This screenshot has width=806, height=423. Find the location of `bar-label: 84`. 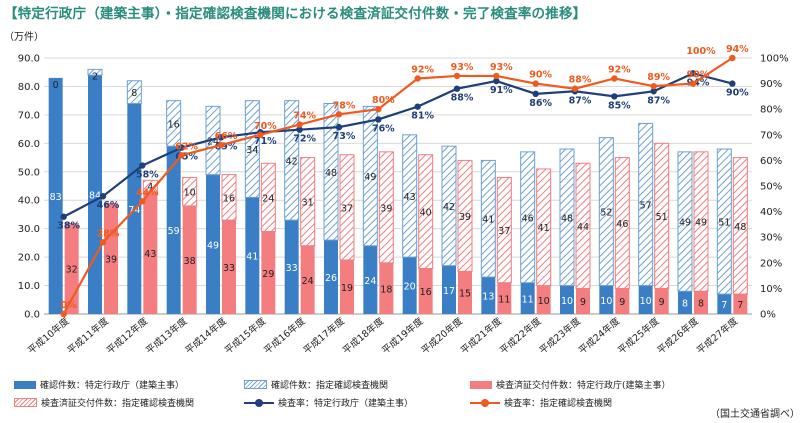

bar-label: 84 is located at coordinates (95, 196).